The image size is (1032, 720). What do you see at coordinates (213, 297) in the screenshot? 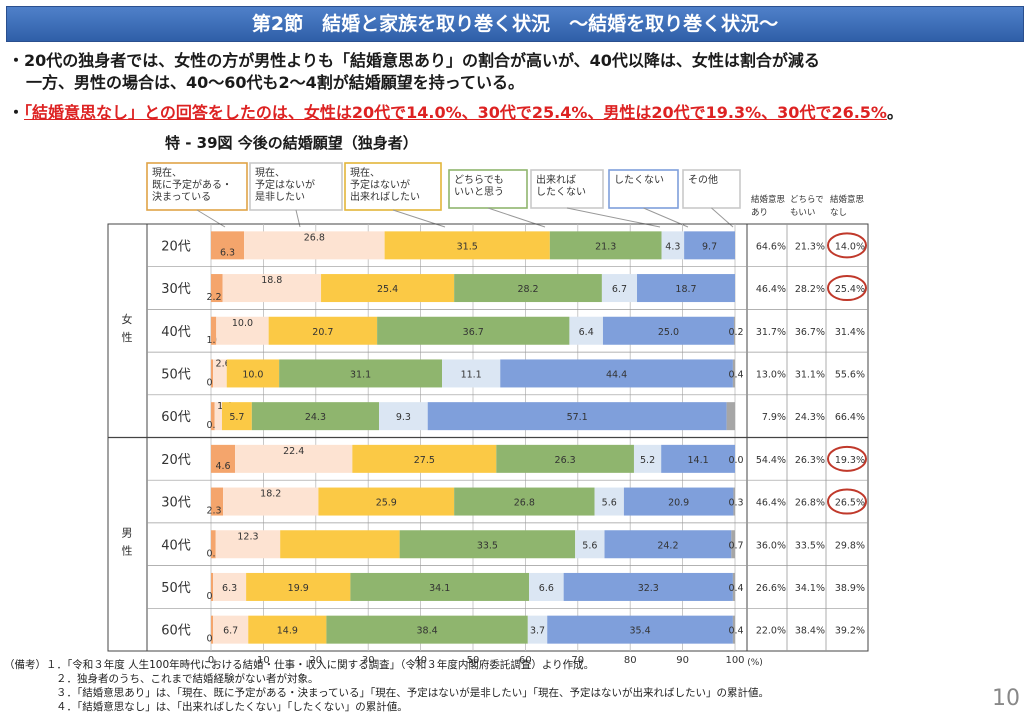
I see `value-label-1-0: 2.2` at bounding box center [213, 297].